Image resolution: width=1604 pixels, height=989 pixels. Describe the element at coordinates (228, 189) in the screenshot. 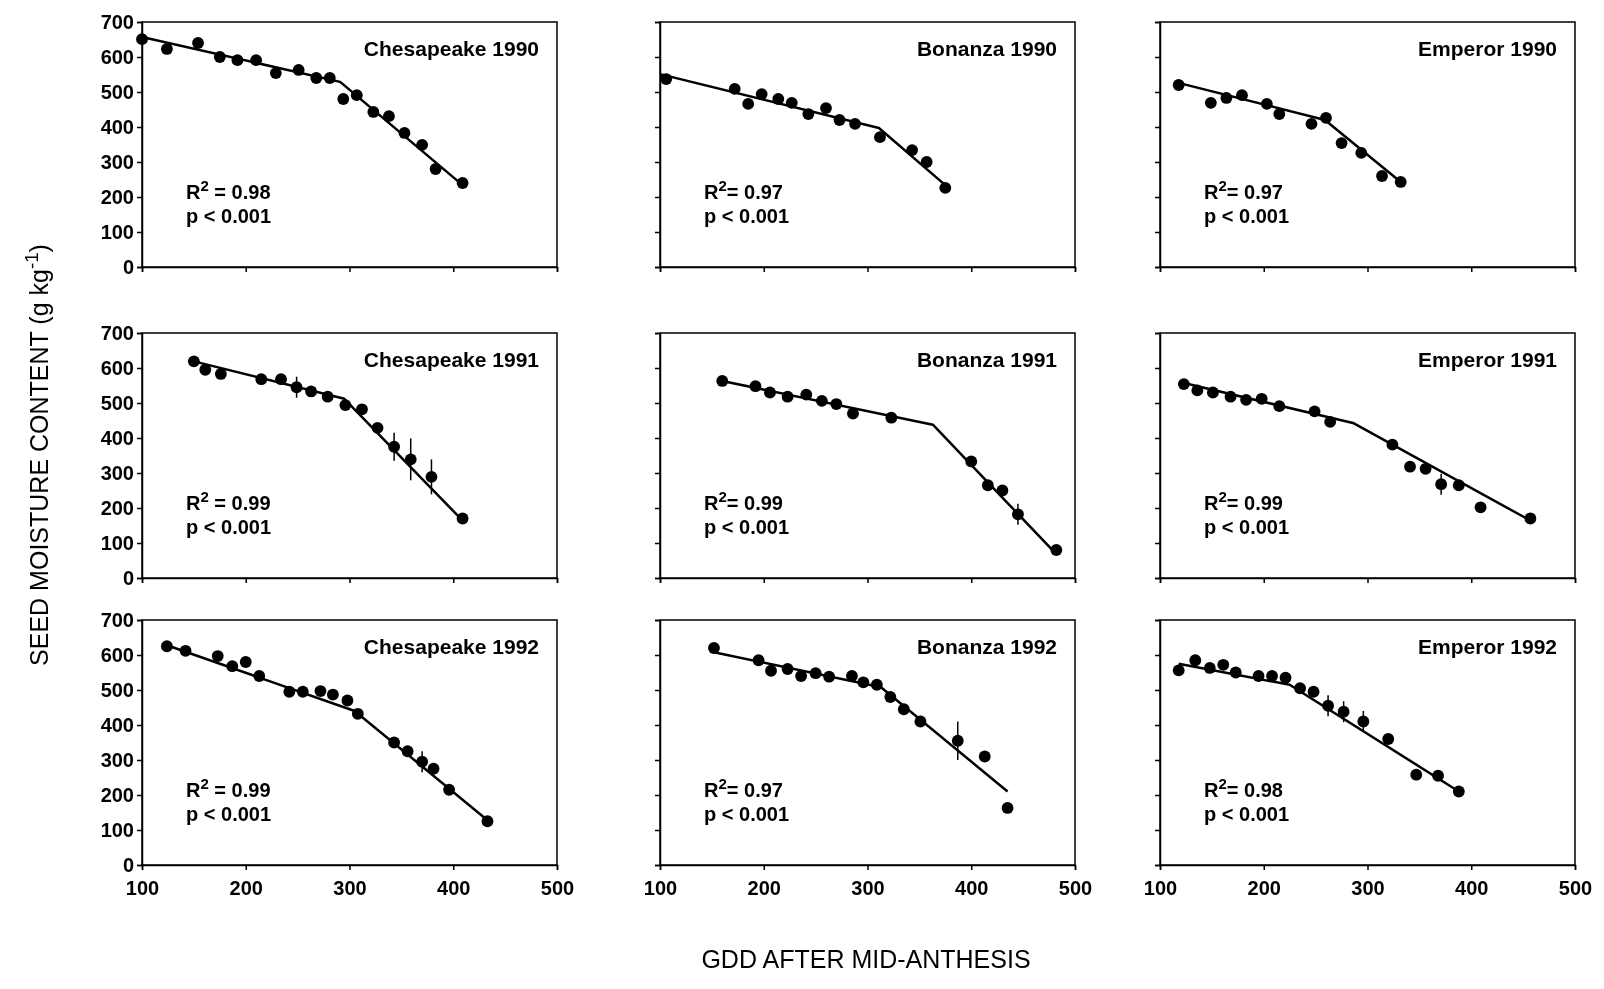

I see `annotation: R$^{2}$ = 0.98` at that location.